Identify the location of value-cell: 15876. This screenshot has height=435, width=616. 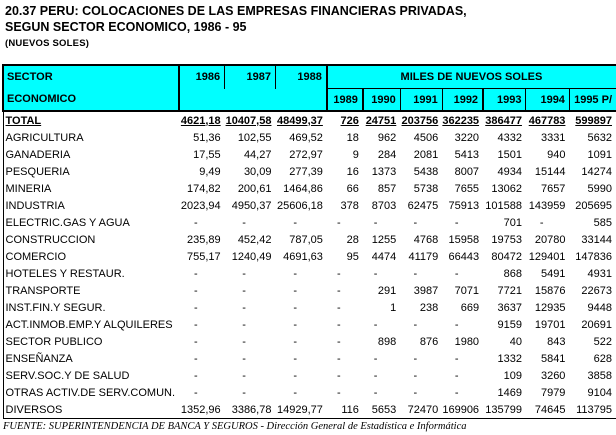
(550, 290).